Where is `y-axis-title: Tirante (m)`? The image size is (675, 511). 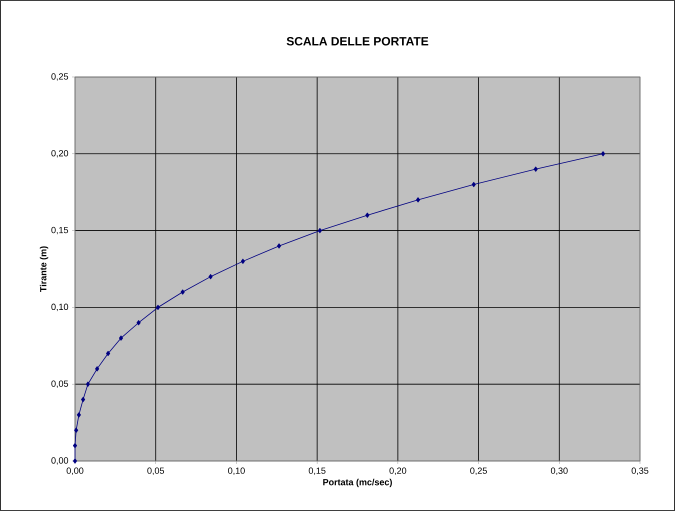 y-axis-title: Tirante (m) is located at coordinates (44, 269).